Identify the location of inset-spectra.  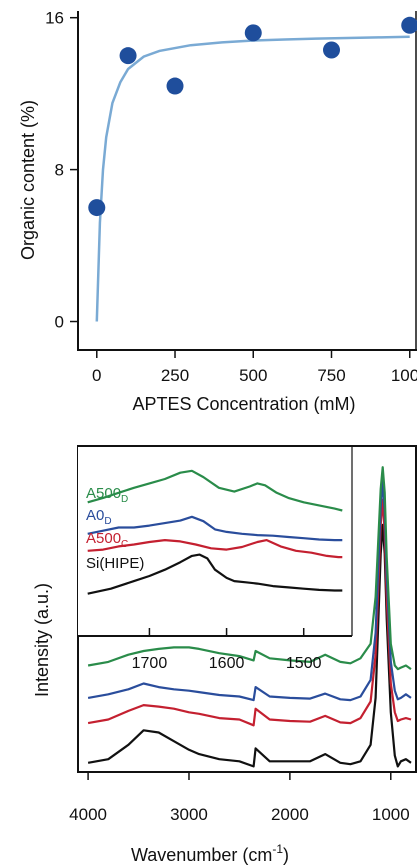
(215, 532).